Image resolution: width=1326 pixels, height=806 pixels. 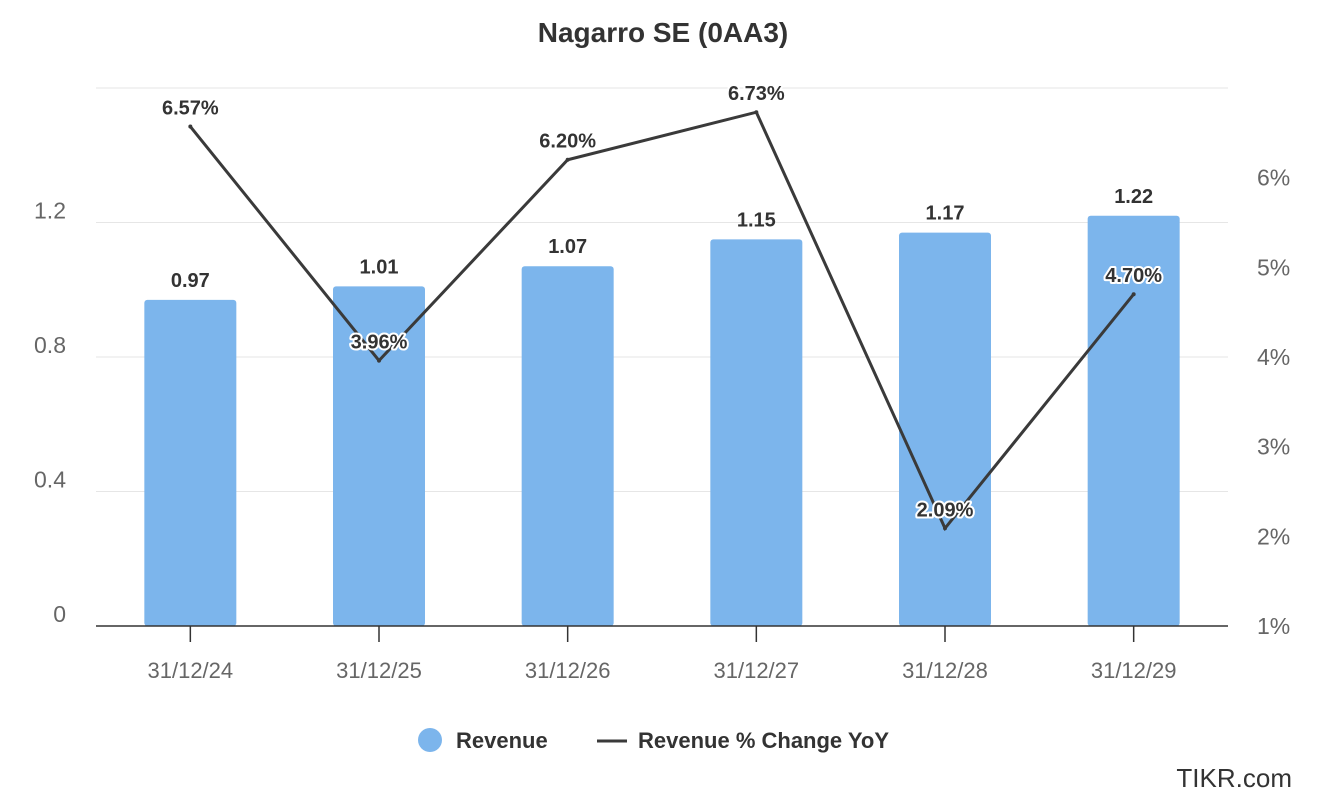 What do you see at coordinates (945, 510) in the screenshot?
I see `revenue-change-label: 2.09%` at bounding box center [945, 510].